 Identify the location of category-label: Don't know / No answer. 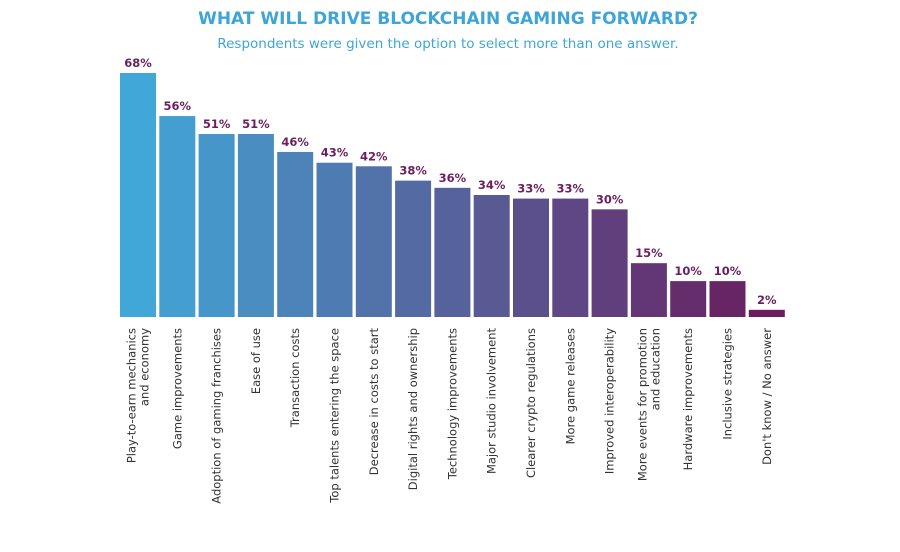
(767, 396).